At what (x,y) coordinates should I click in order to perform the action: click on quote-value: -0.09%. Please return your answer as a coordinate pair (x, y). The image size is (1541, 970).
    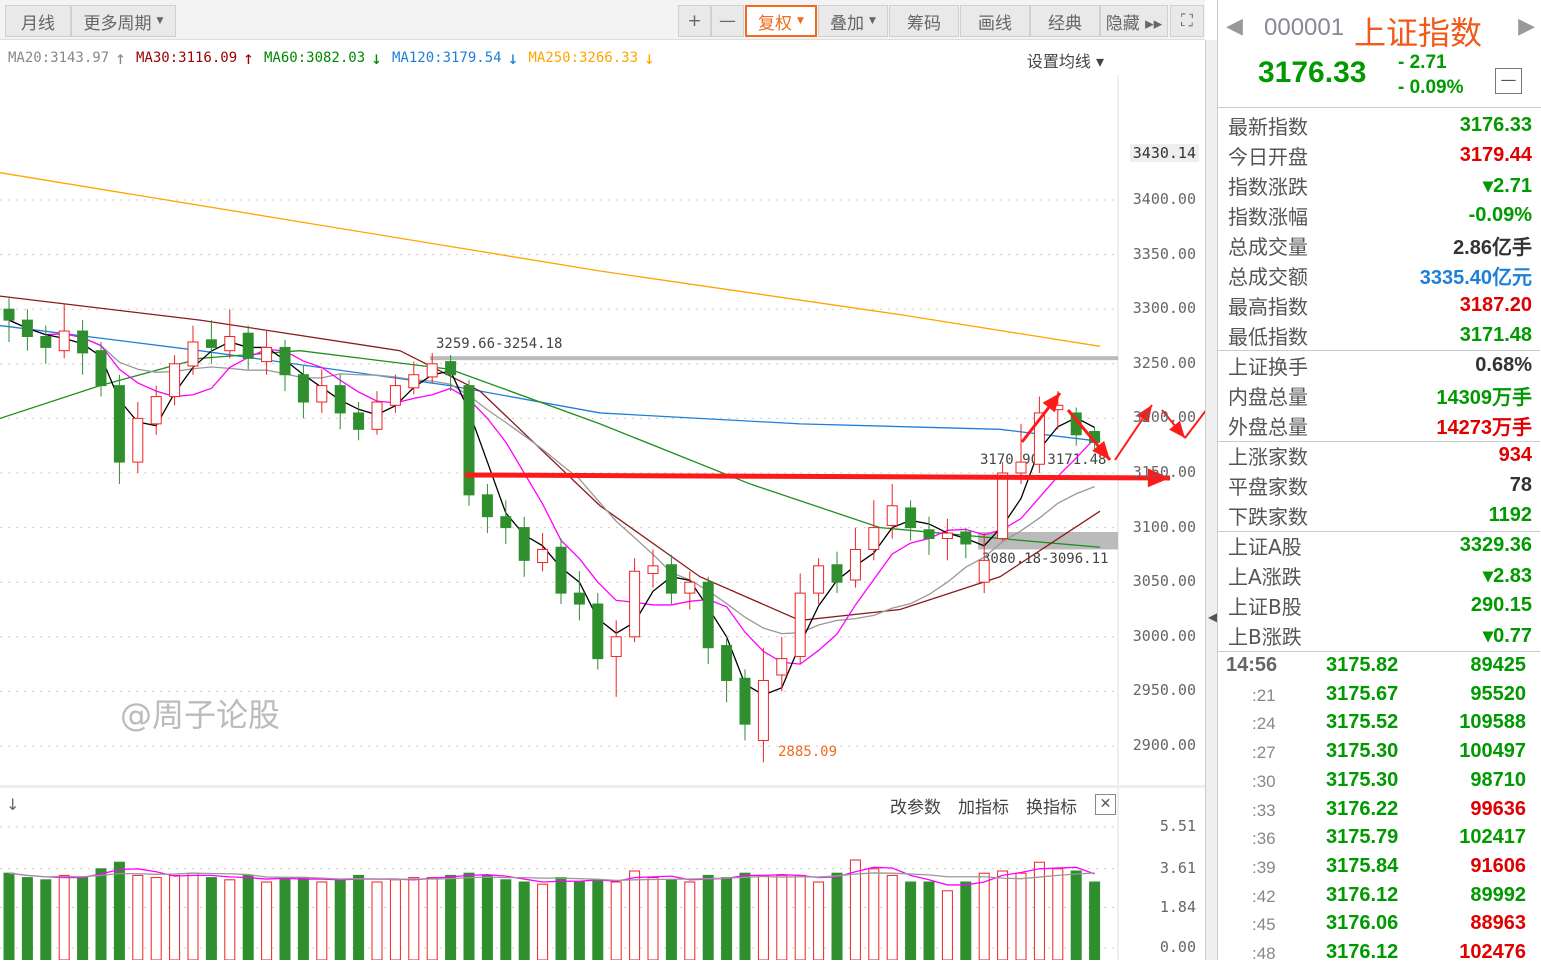
    Looking at the image, I should click on (1500, 214).